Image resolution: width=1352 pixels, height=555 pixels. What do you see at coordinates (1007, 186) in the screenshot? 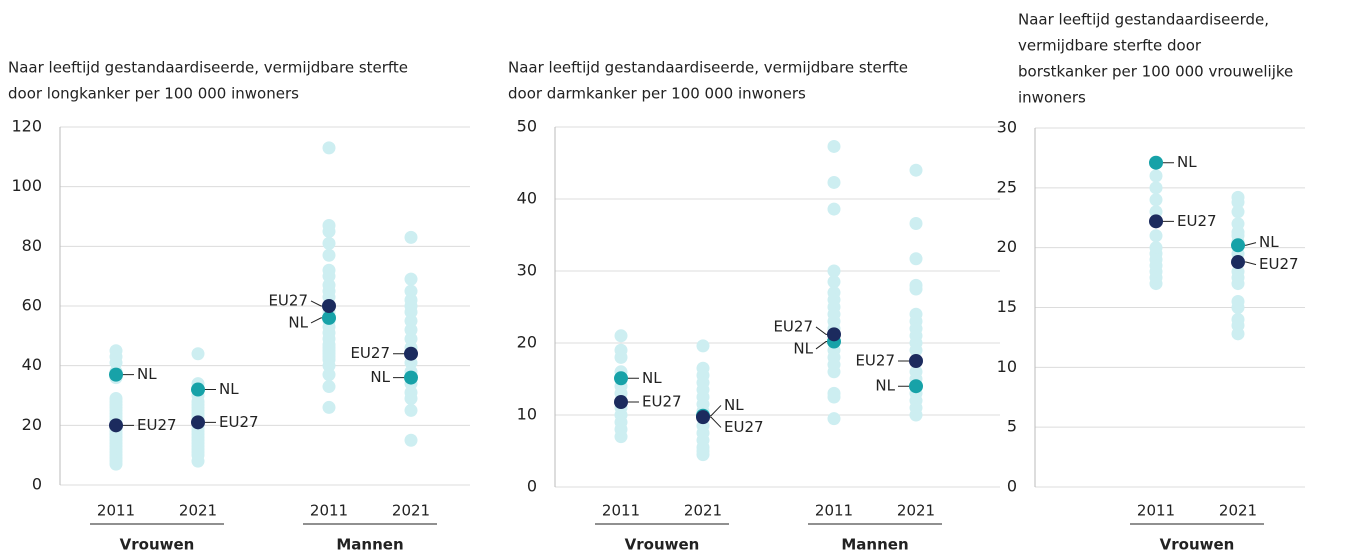
I see `y-tick-label: 25` at bounding box center [1007, 186].